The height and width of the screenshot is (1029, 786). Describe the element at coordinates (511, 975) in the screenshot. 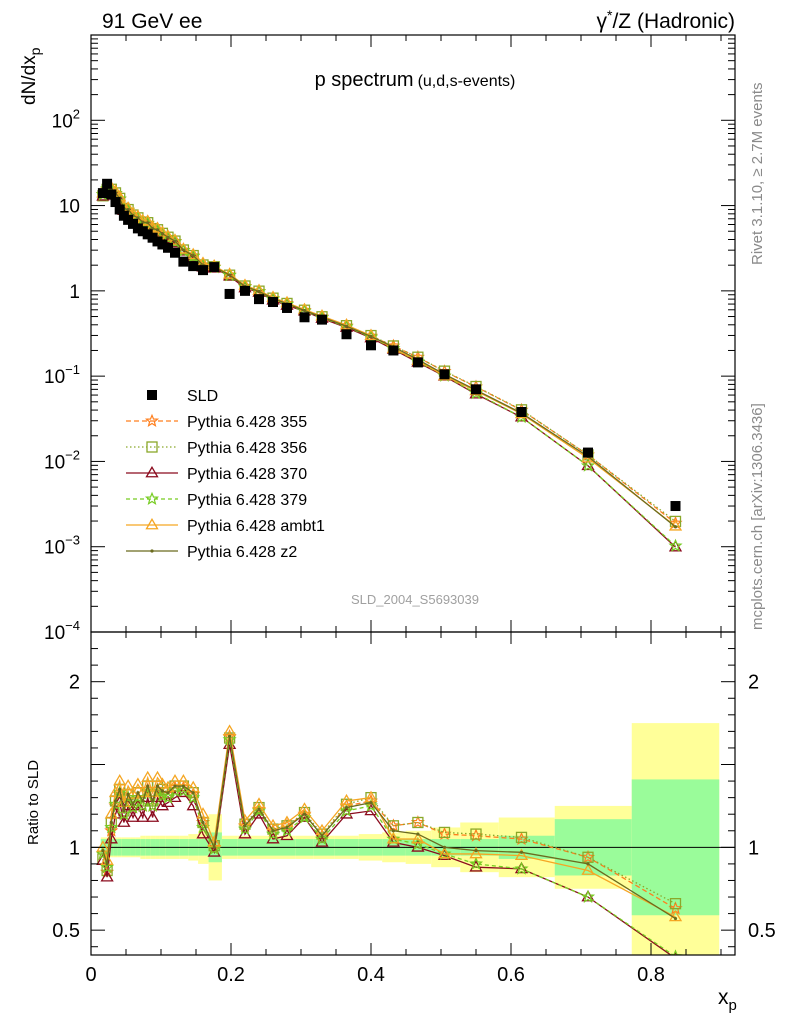

I see `x-tick-label-3: 0.6` at that location.